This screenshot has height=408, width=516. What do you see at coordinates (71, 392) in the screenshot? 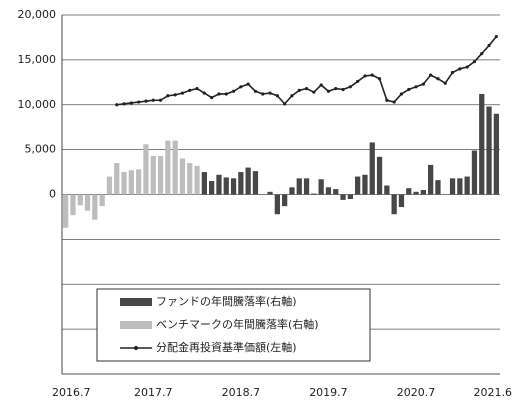
I see `x-tick-label: 2016.7` at bounding box center [71, 392].